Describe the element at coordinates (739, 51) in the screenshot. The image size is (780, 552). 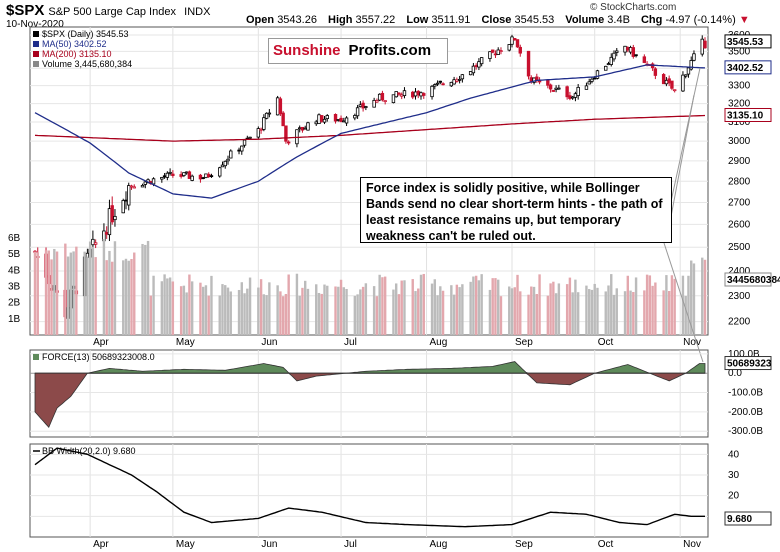
I see `price-tick-3500: 3500` at that location.